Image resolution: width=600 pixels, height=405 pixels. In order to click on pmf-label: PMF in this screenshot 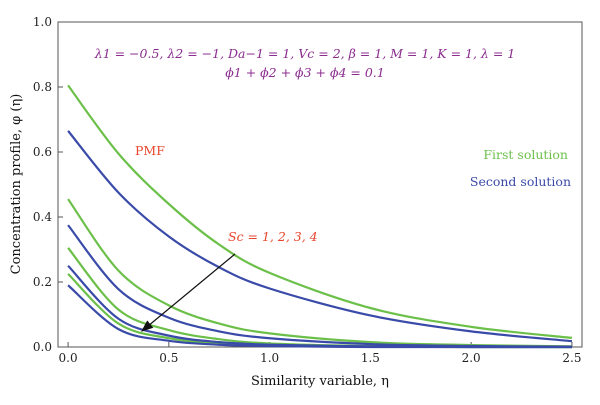, I will do `click(150, 150)`.